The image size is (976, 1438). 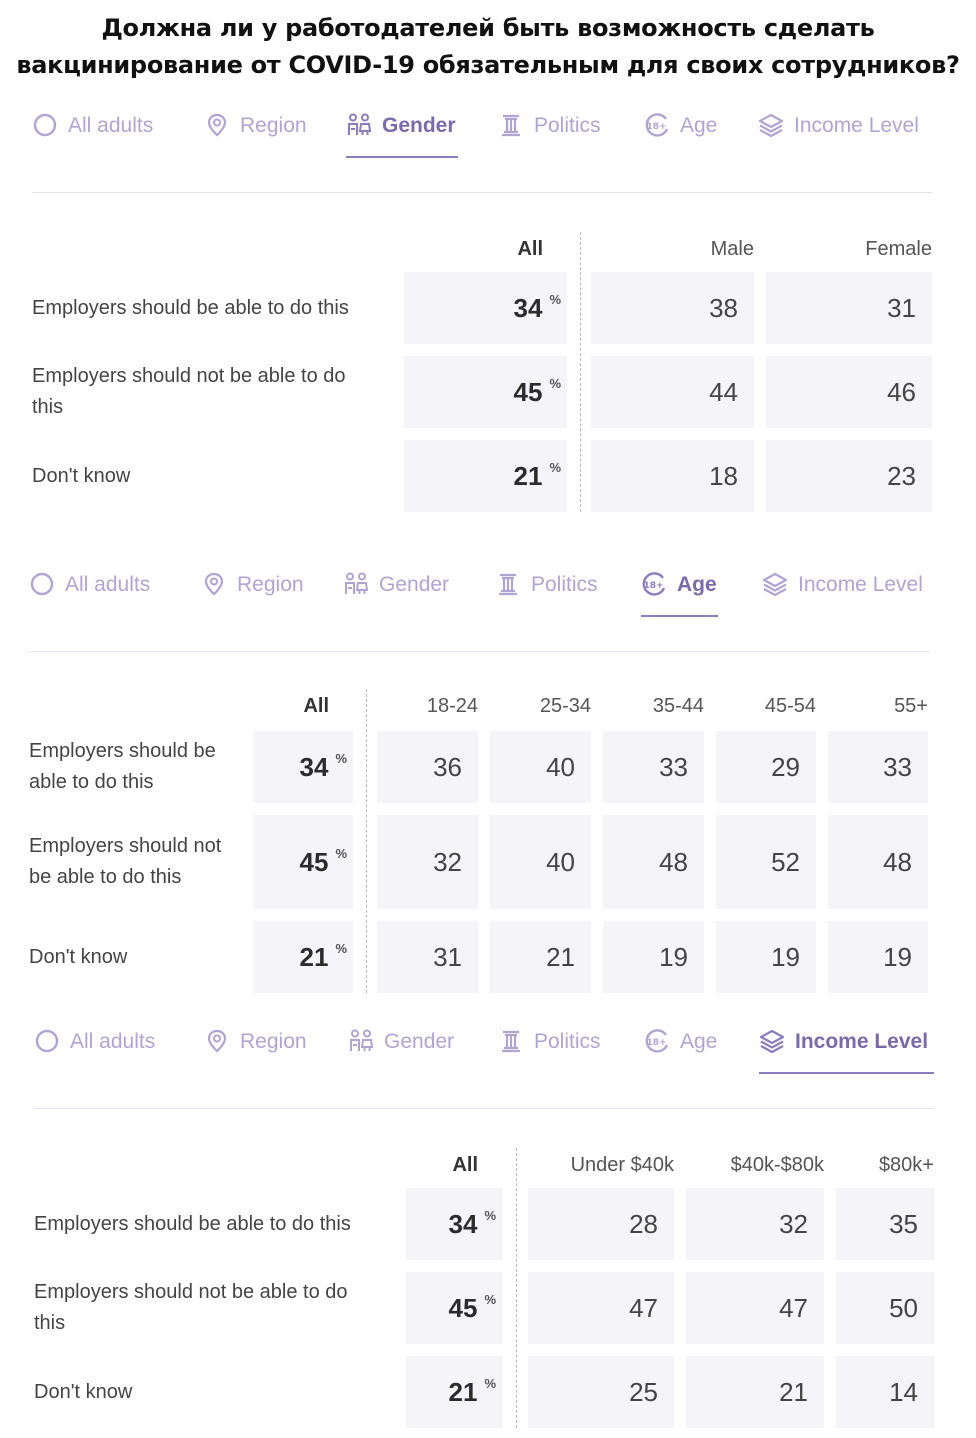 What do you see at coordinates (419, 1041) in the screenshot?
I see `tab-label: Gender` at bounding box center [419, 1041].